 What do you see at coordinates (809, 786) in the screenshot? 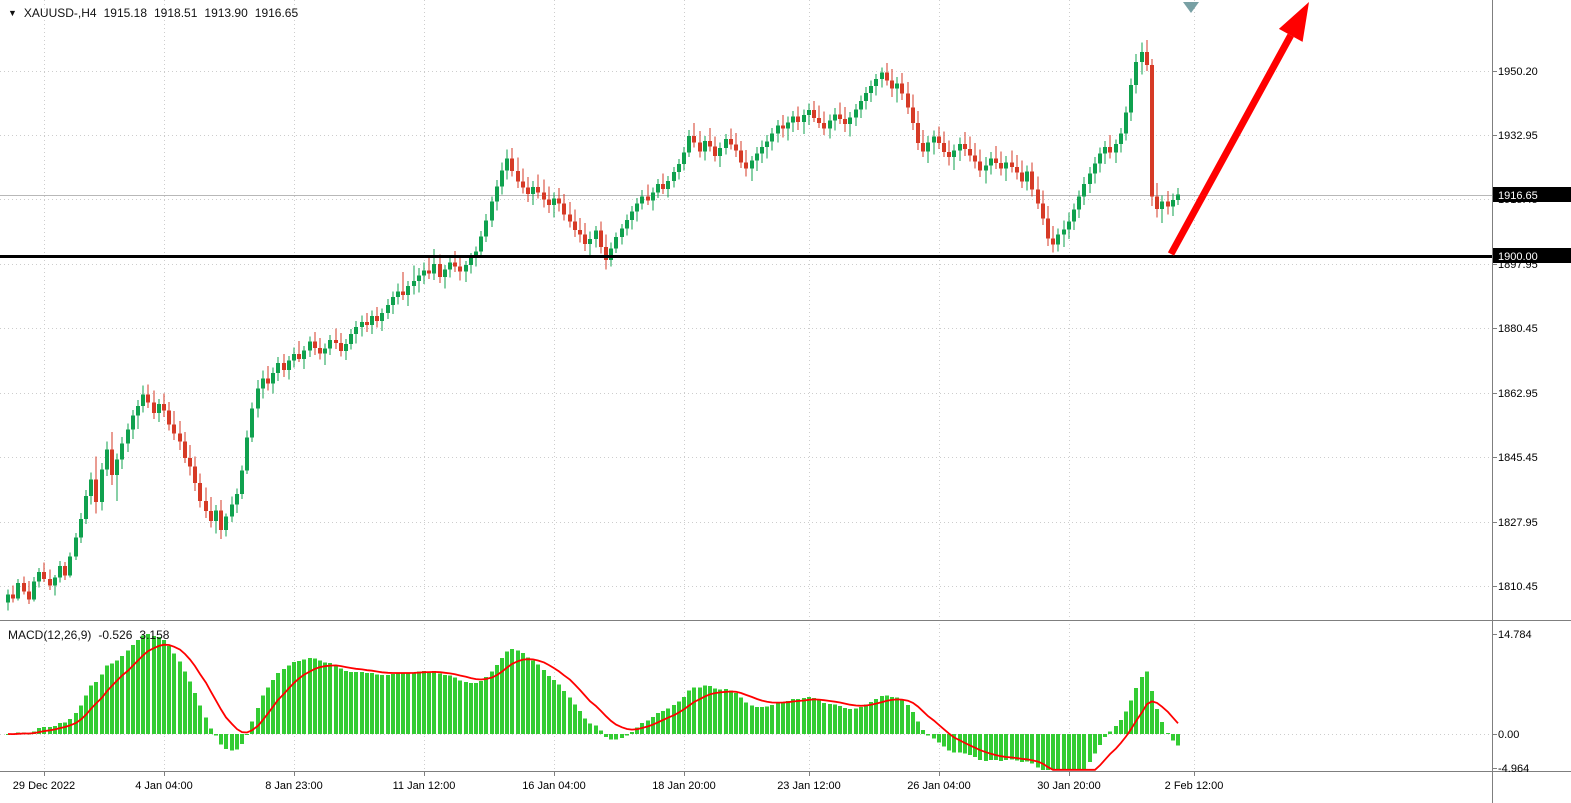
I see `time-axis-label: 23 Jan 12:00` at bounding box center [809, 786].